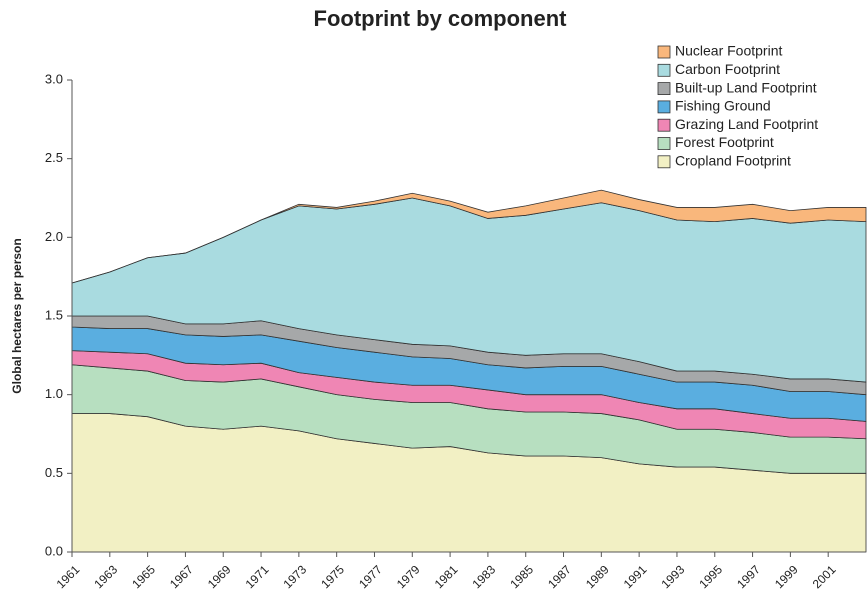 This screenshot has height=601, width=867. I want to click on x-tick-label: 1981, so click(446, 576).